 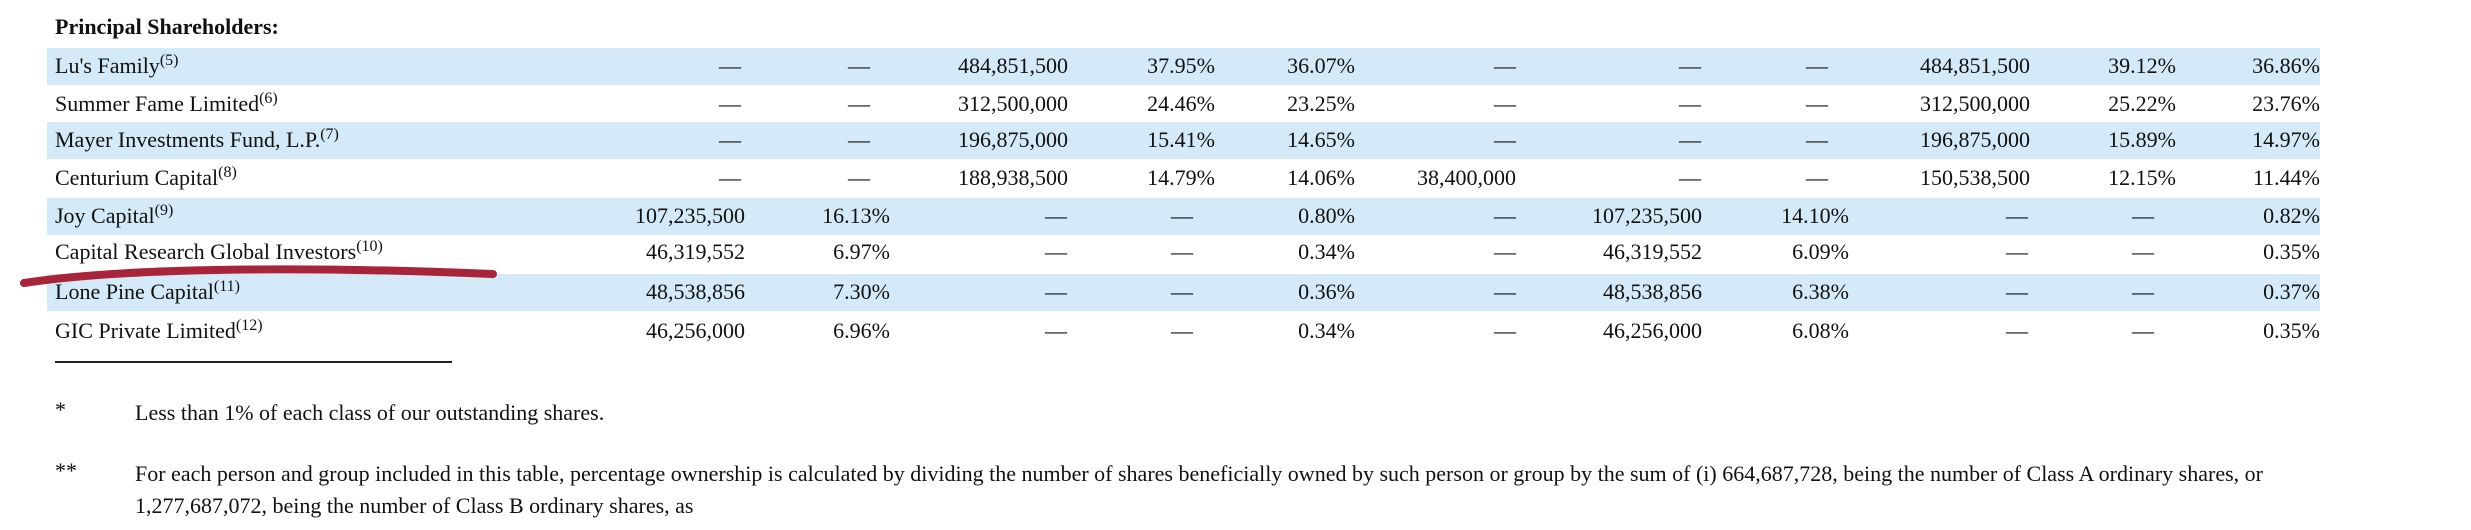 What do you see at coordinates (861, 291) in the screenshot?
I see `cell: 7.30%` at bounding box center [861, 291].